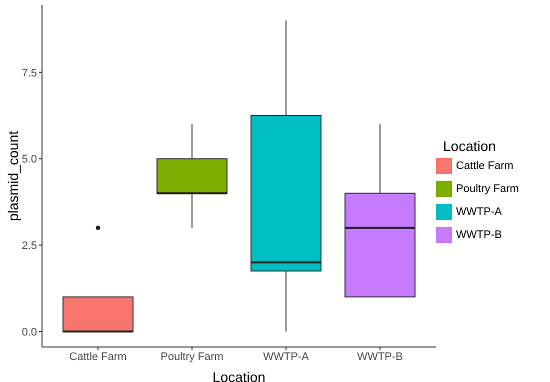 The width and height of the screenshot is (550, 382). Describe the element at coordinates (380, 356) in the screenshot. I see `x-tick-label: WWTP-B` at that location.